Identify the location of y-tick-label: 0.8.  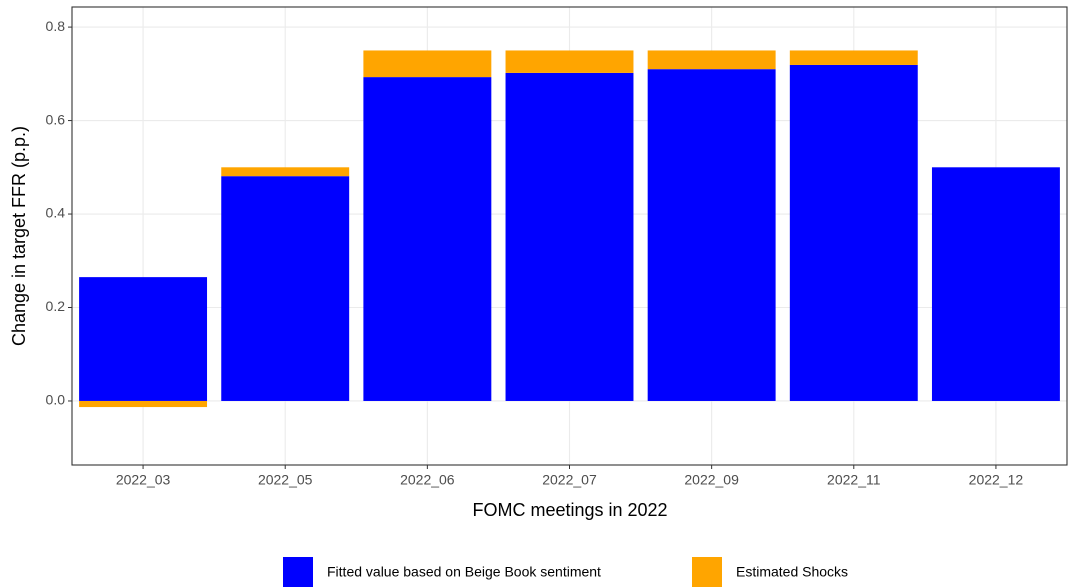
(56, 26).